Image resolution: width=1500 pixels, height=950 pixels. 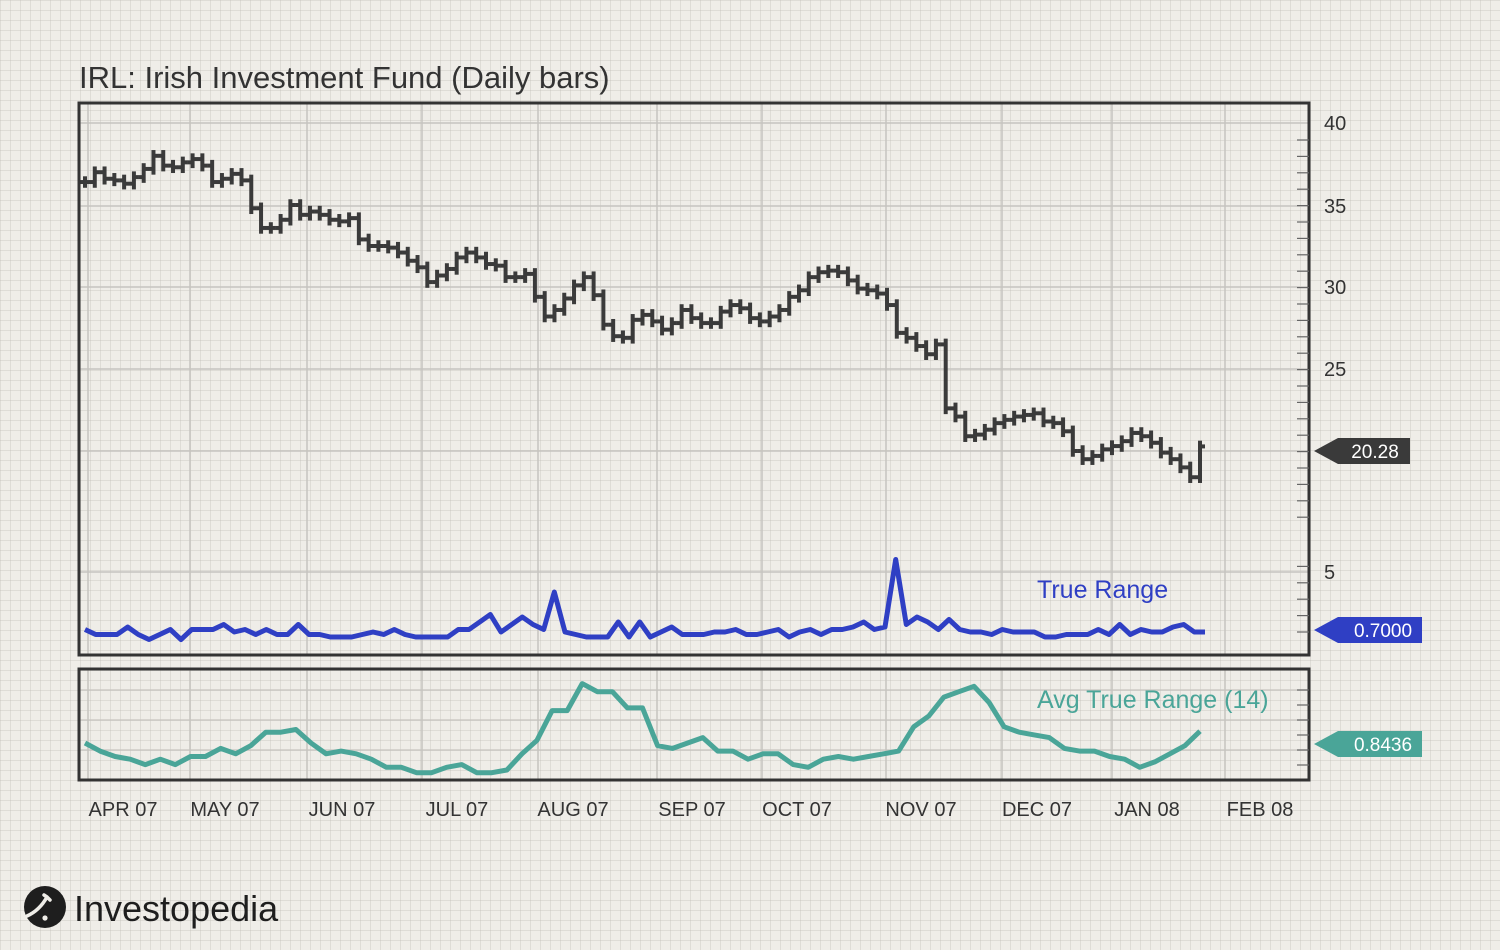 I want to click on x-tick-label: AUG 07, so click(x=572, y=810).